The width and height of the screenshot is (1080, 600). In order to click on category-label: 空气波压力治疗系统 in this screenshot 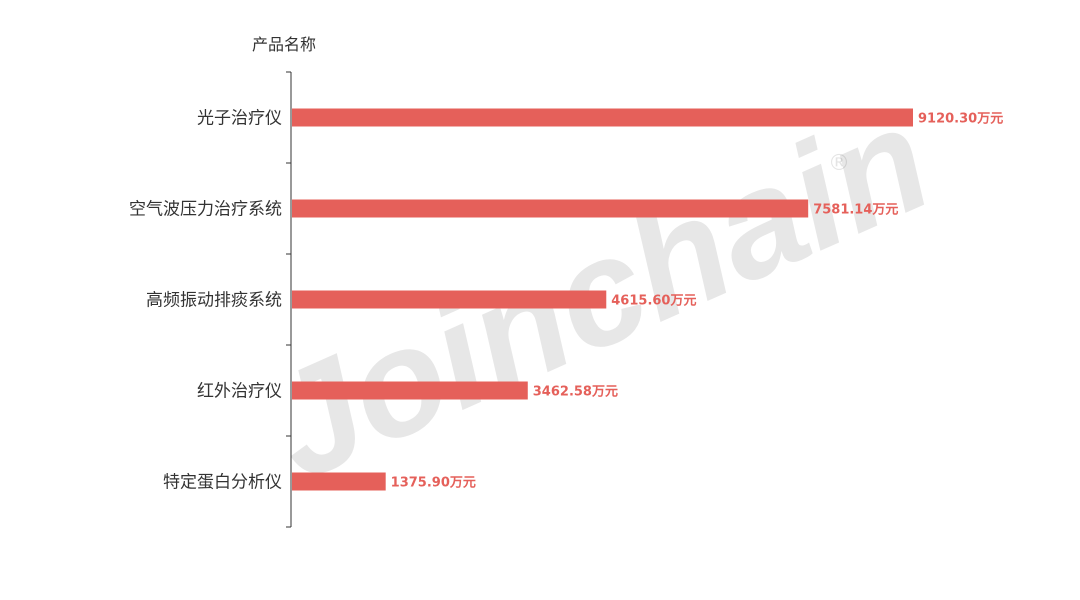, I will do `click(205, 210)`.